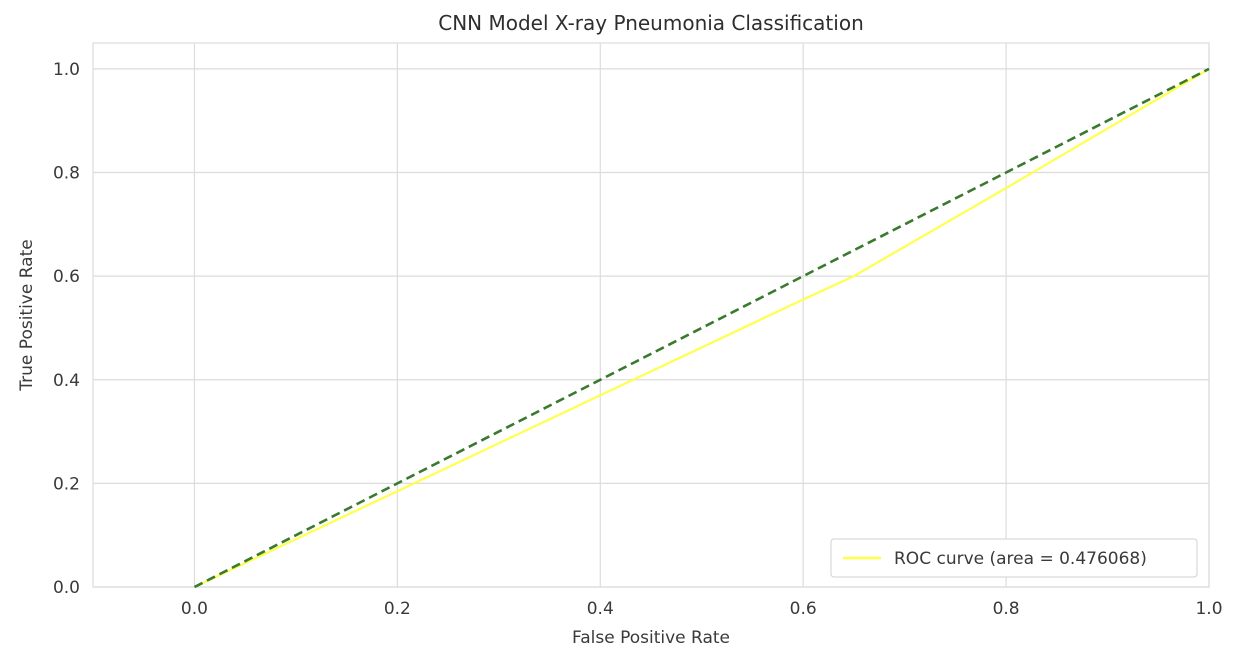 The width and height of the screenshot is (1234, 658). Describe the element at coordinates (803, 609) in the screenshot. I see `x-tick-label: 0.6` at that location.